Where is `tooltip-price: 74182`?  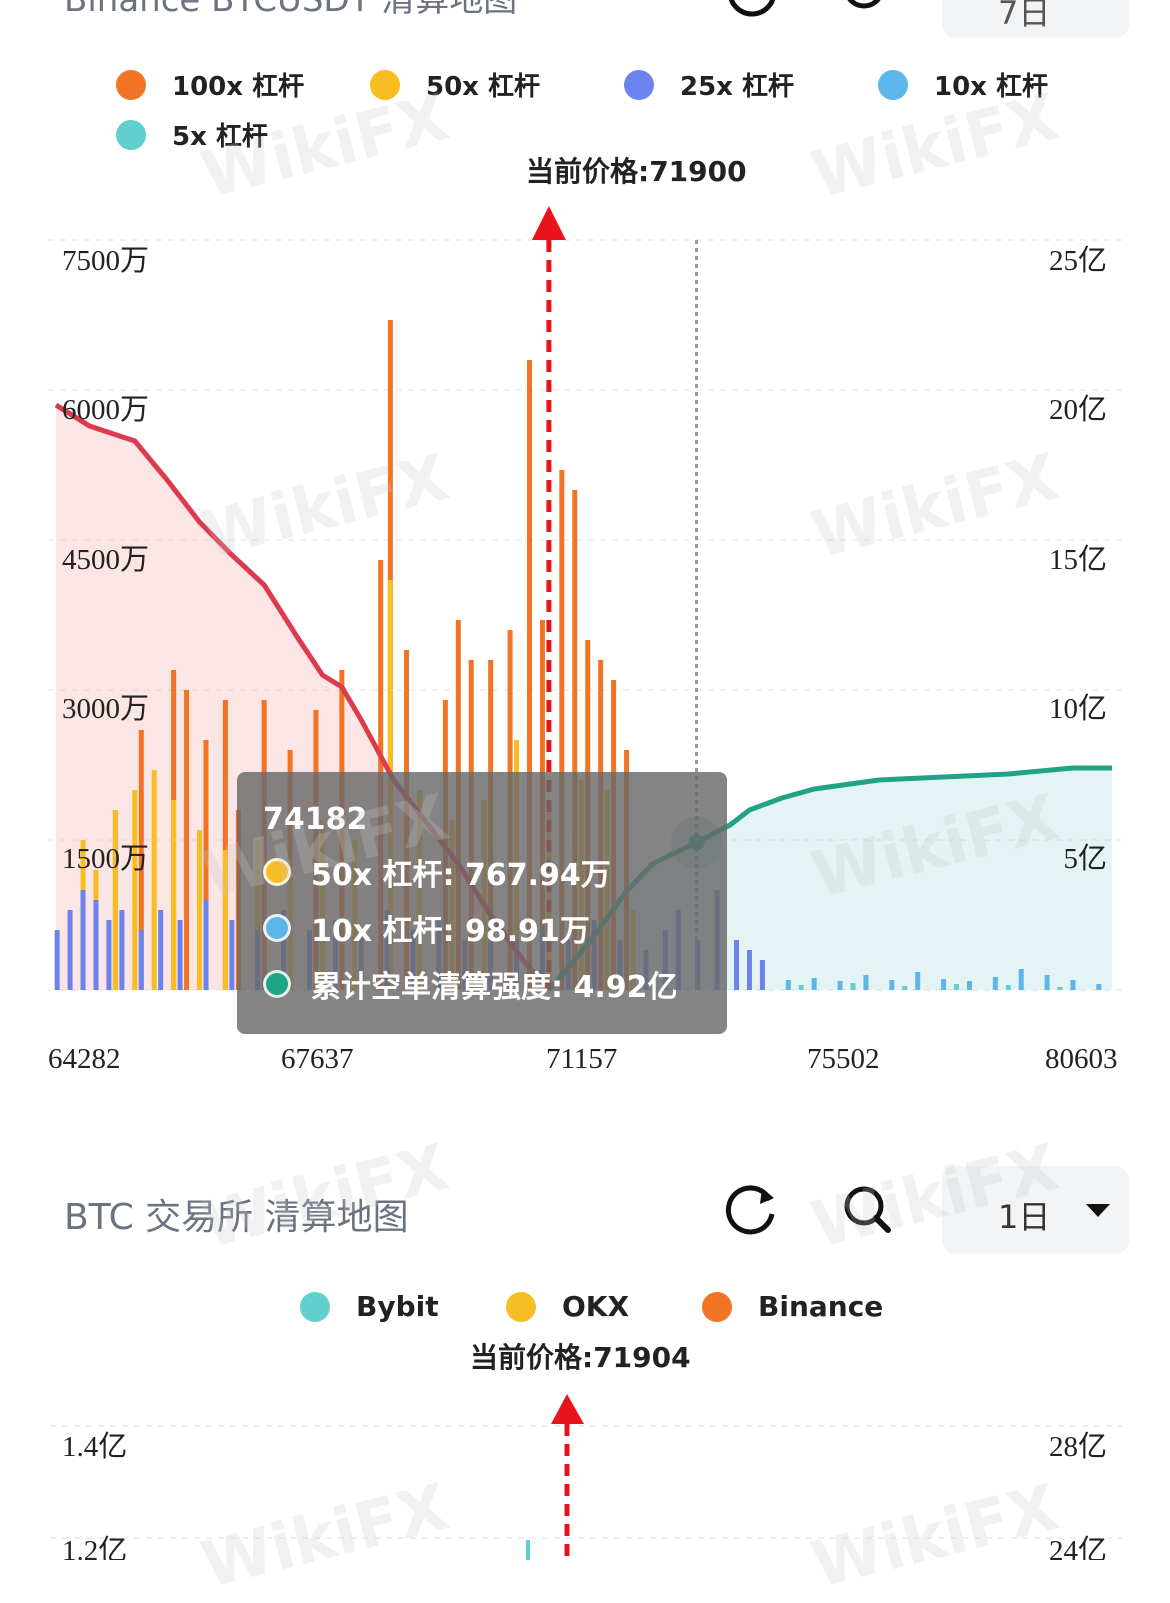
tooltip-price: 74182 is located at coordinates (315, 819).